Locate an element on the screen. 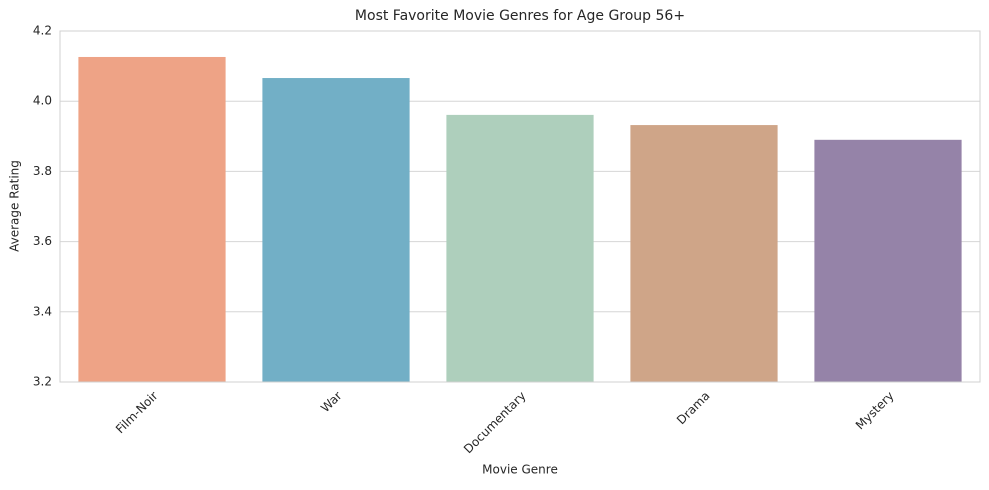 The width and height of the screenshot is (989, 490). y-axis-label: Average Rating is located at coordinates (15, 206).